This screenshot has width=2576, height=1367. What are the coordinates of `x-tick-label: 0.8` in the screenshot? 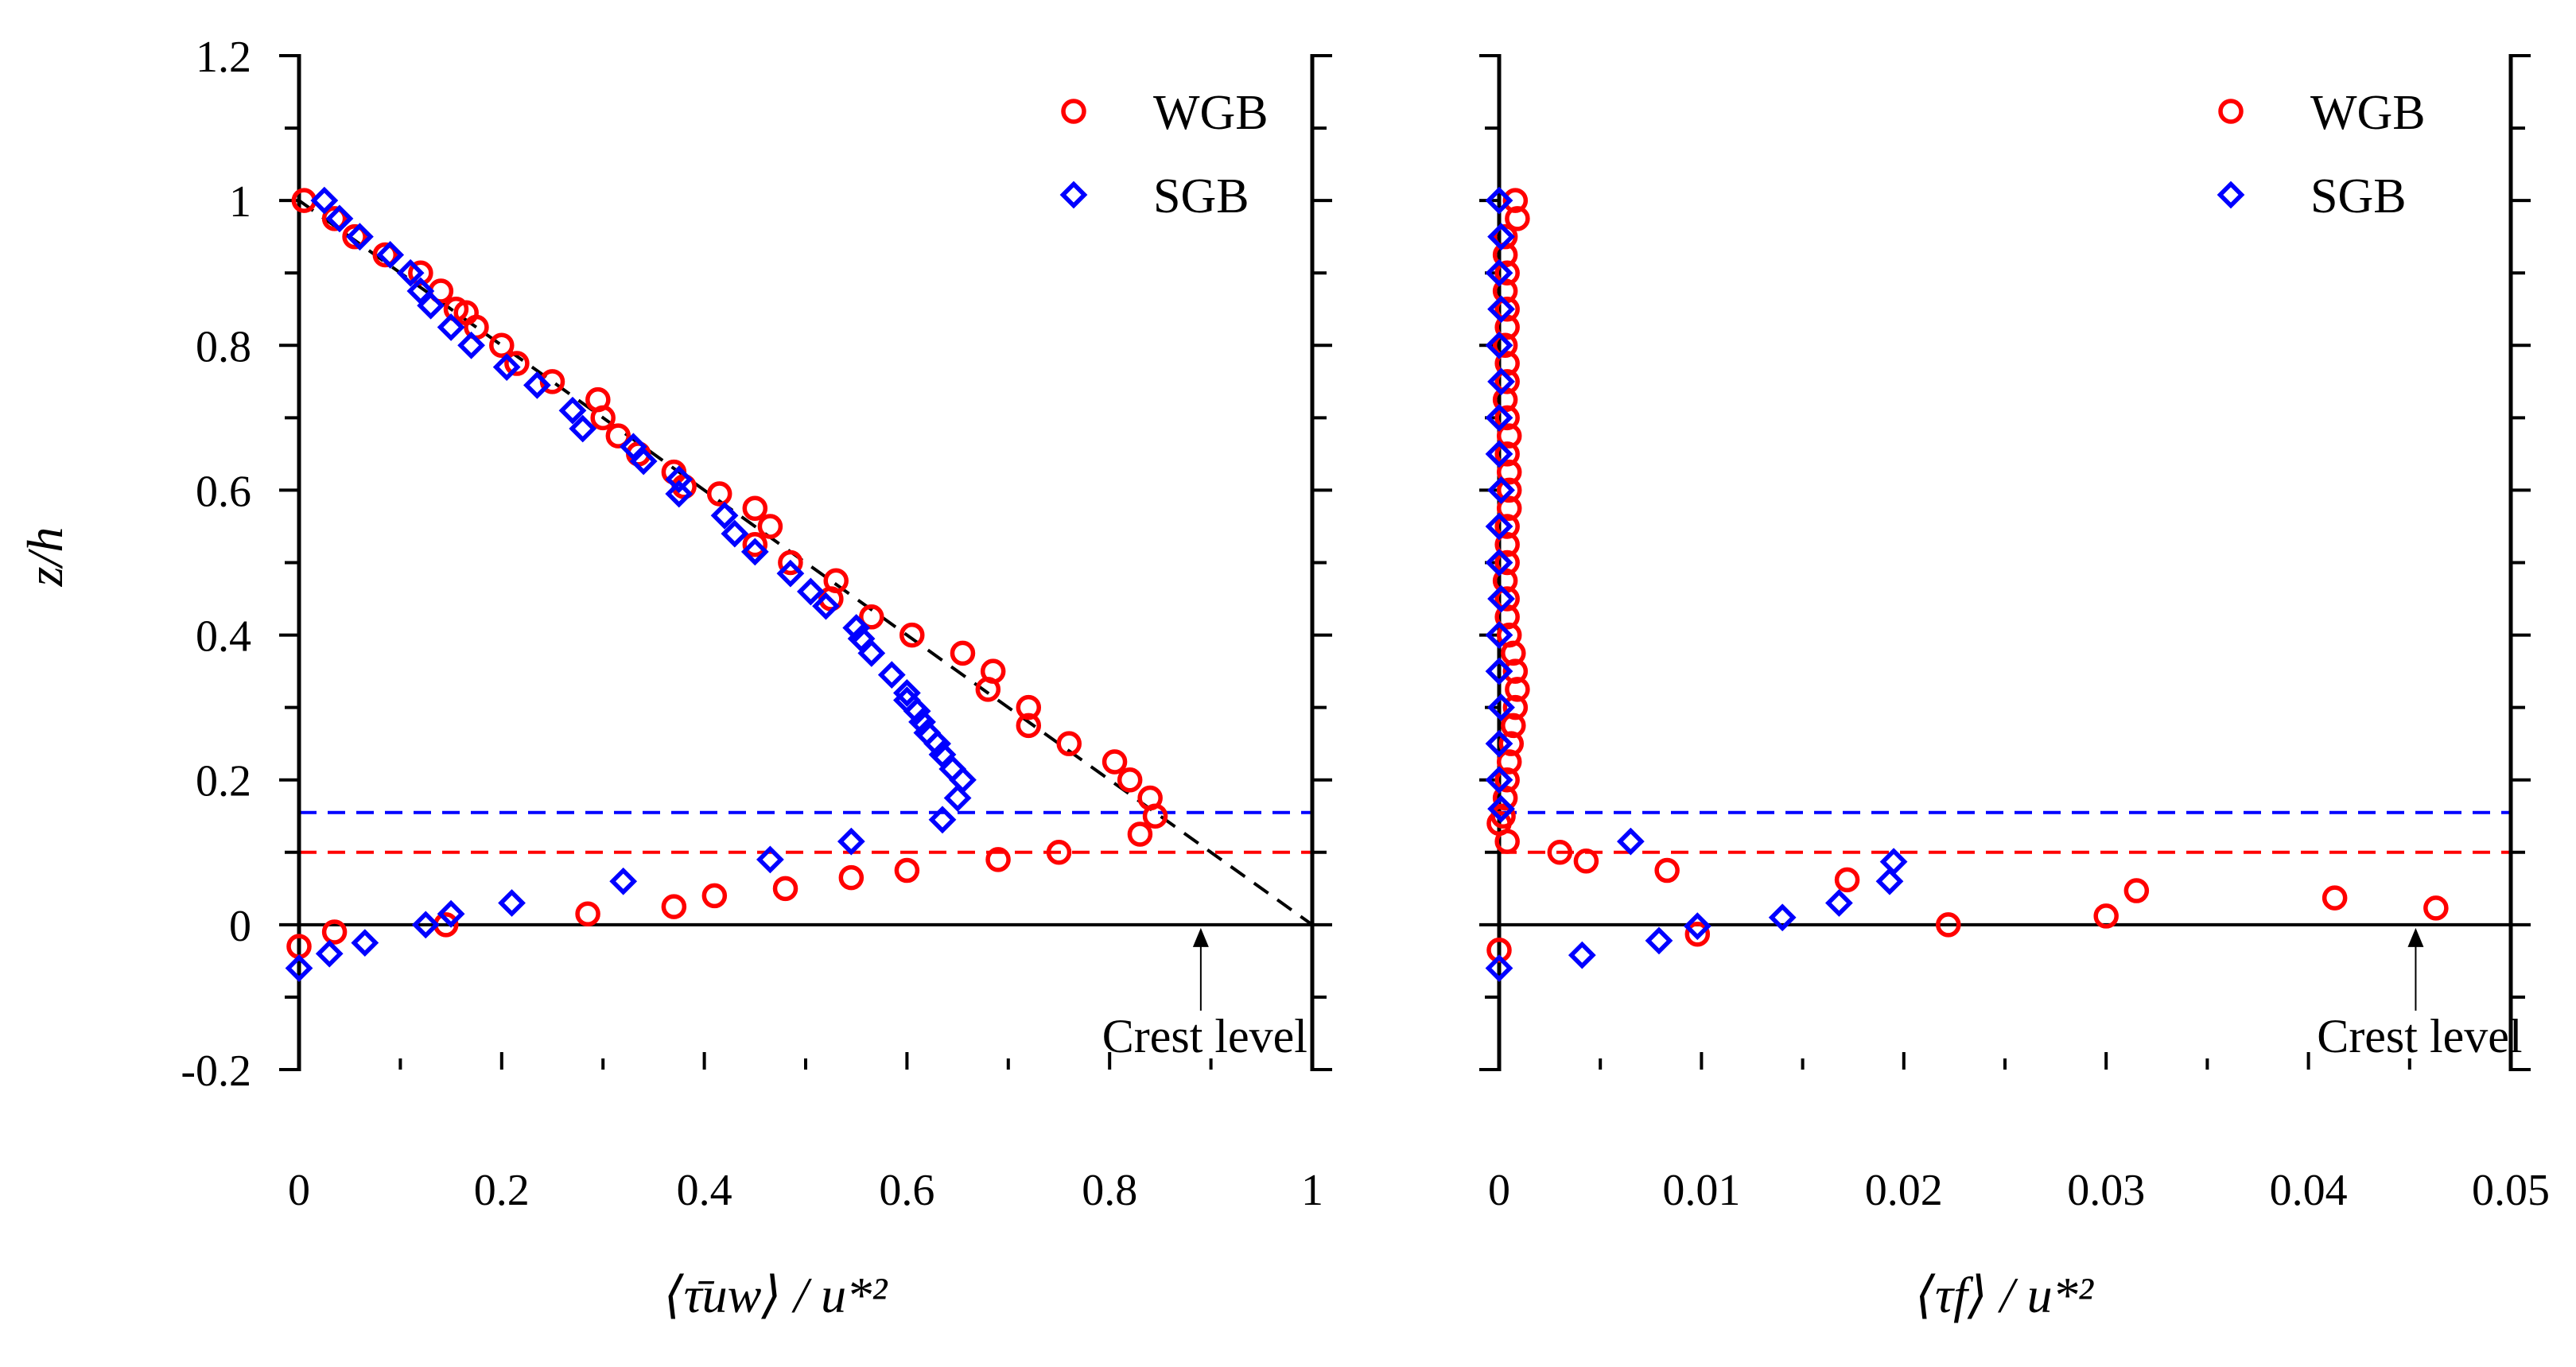 It's located at (1109, 1190).